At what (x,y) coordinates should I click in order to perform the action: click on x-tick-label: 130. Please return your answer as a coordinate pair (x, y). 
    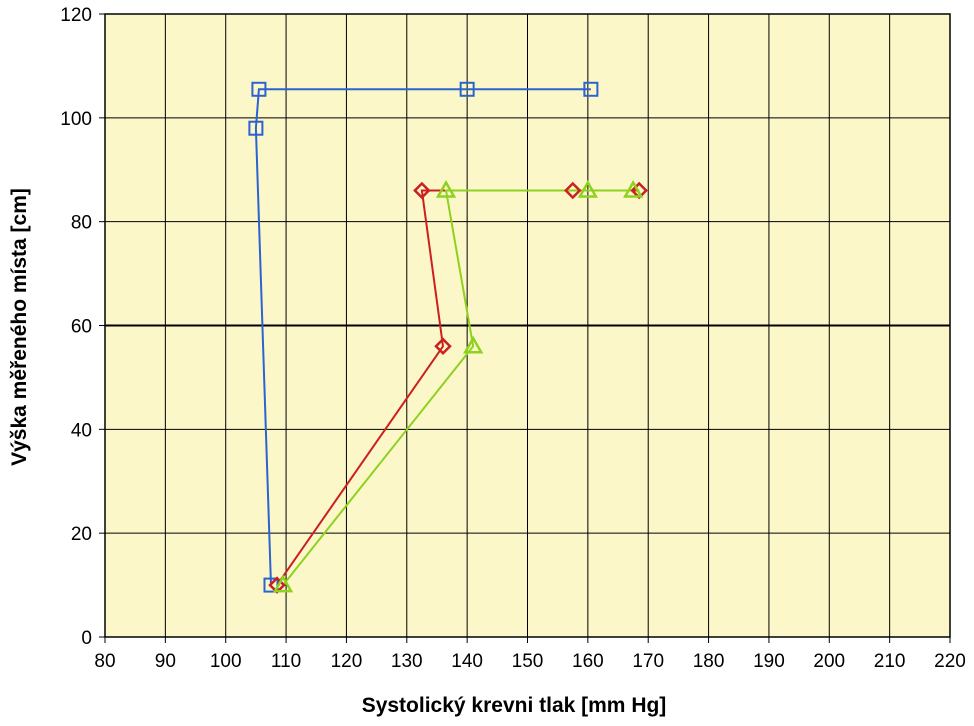
    Looking at the image, I should click on (407, 661).